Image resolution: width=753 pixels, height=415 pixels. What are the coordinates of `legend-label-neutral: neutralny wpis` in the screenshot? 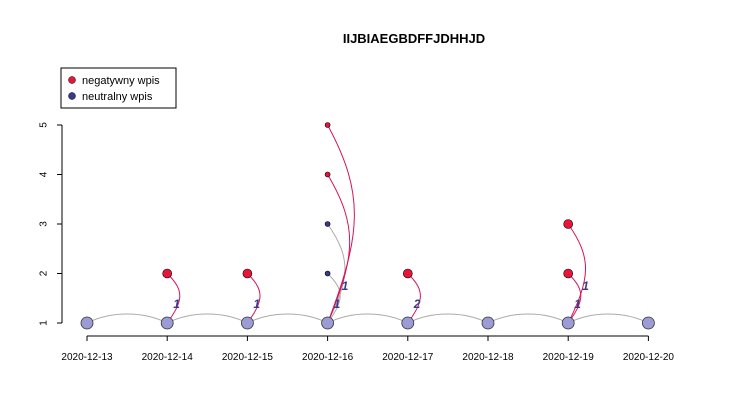 It's located at (117, 97).